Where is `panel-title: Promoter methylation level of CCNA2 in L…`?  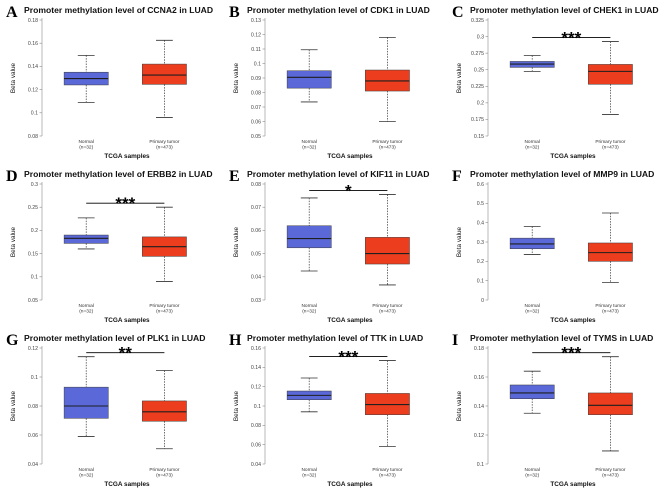
panel-title: Promoter methylation level of CCNA2 in L… is located at coordinates (118, 10).